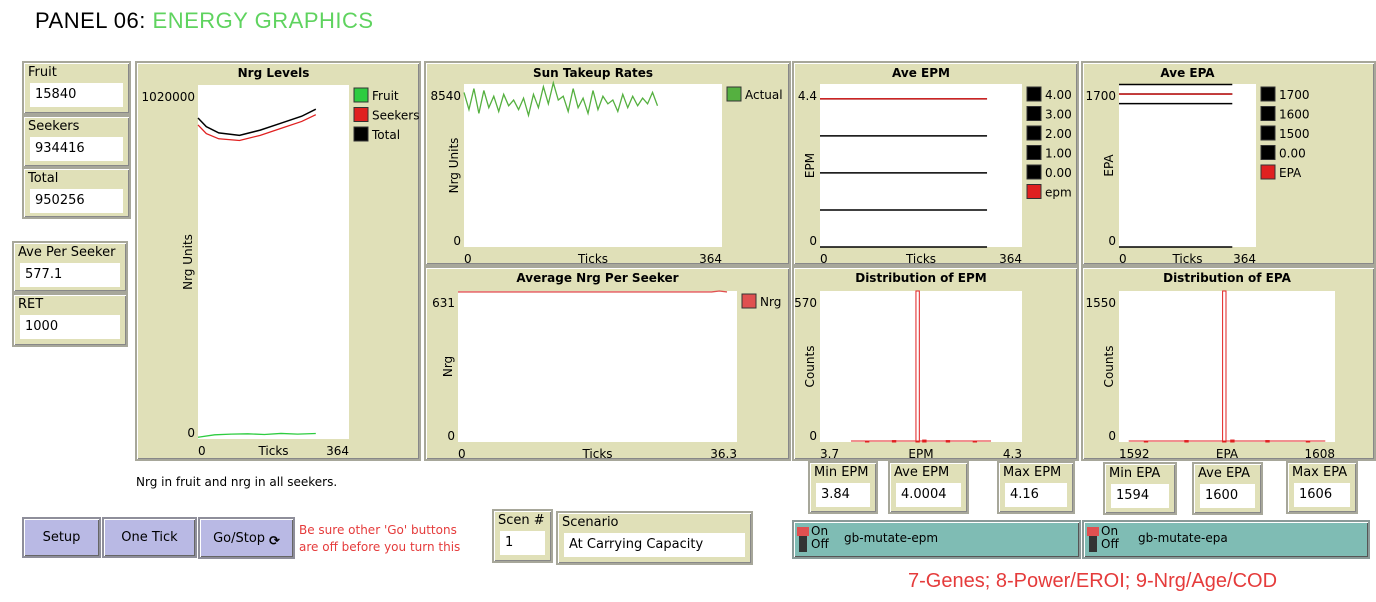 The width and height of the screenshot is (1376, 602). What do you see at coordinates (770, 302) in the screenshot?
I see `legend-label: Nrg` at bounding box center [770, 302].